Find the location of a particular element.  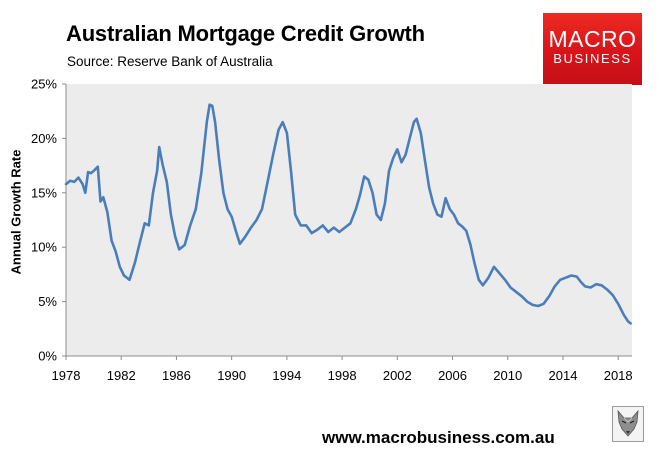

macrobusiness-logo: MACRO BUSINESS is located at coordinates (592, 49).